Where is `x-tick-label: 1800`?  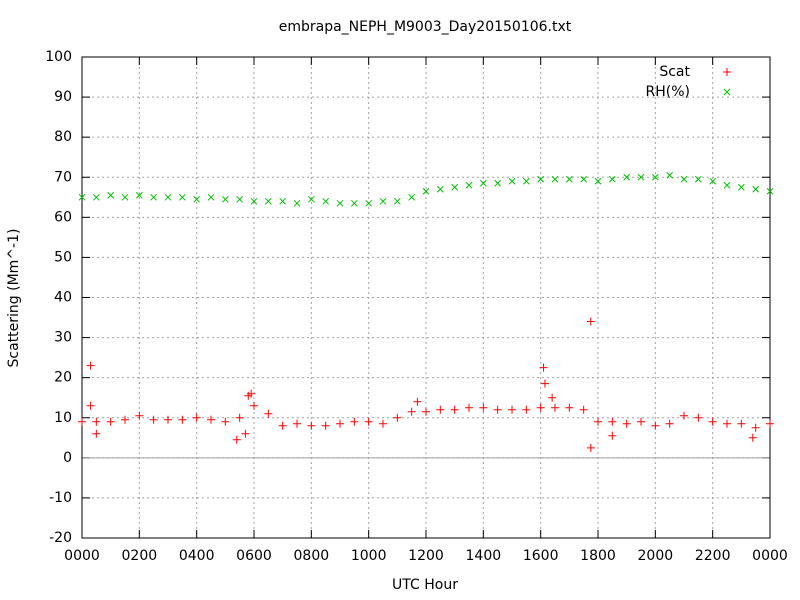 x-tick-label: 1800 is located at coordinates (598, 556).